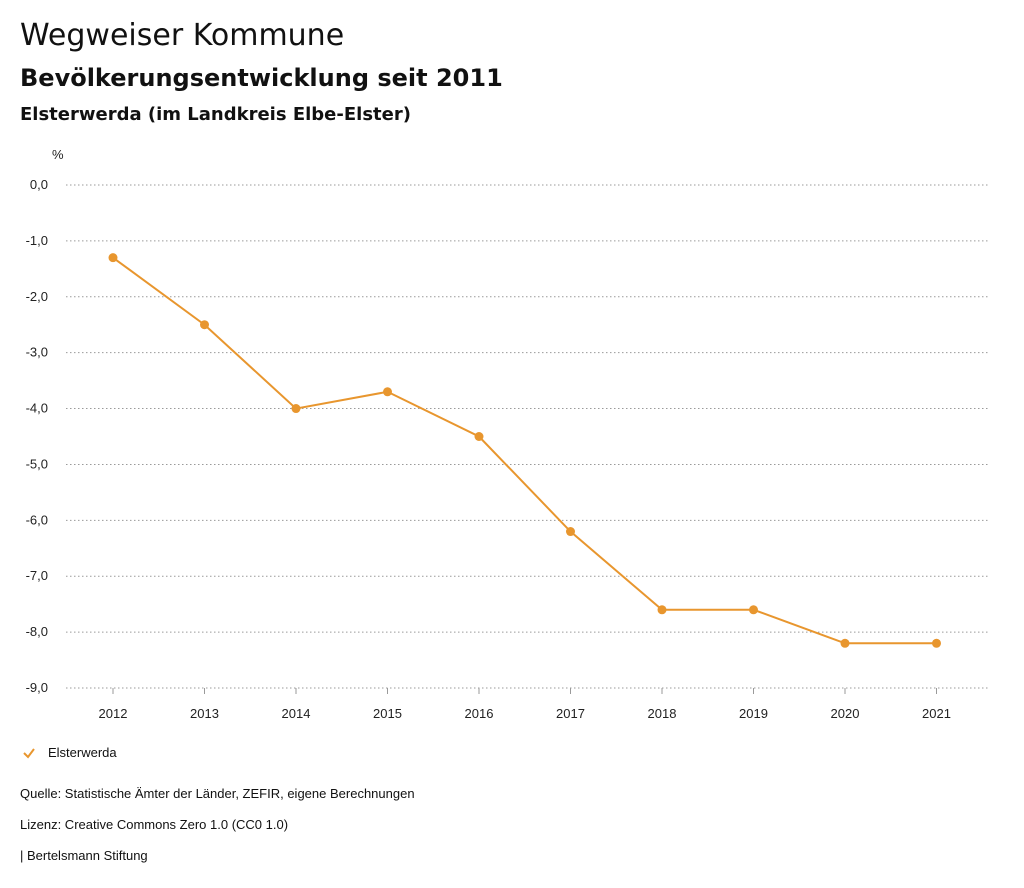 This screenshot has height=888, width=1024. Describe the element at coordinates (387, 713) in the screenshot. I see `x-tick-label: 2015` at that location.